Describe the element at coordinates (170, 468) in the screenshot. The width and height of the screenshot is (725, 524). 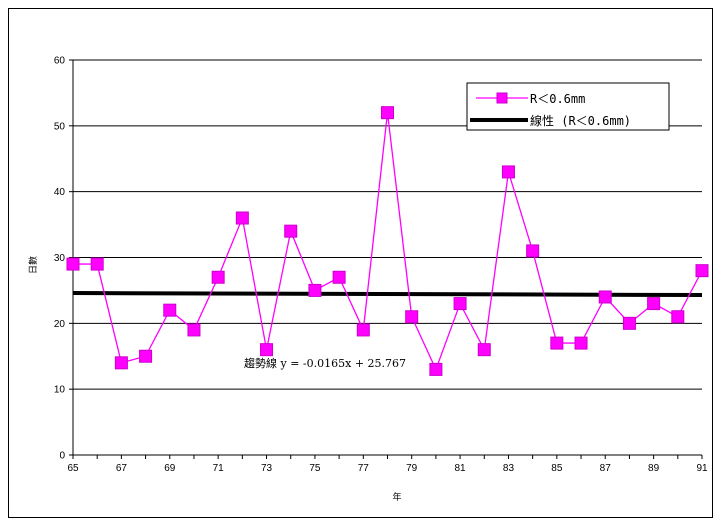
I see `x-tick-label-69: 69` at that location.